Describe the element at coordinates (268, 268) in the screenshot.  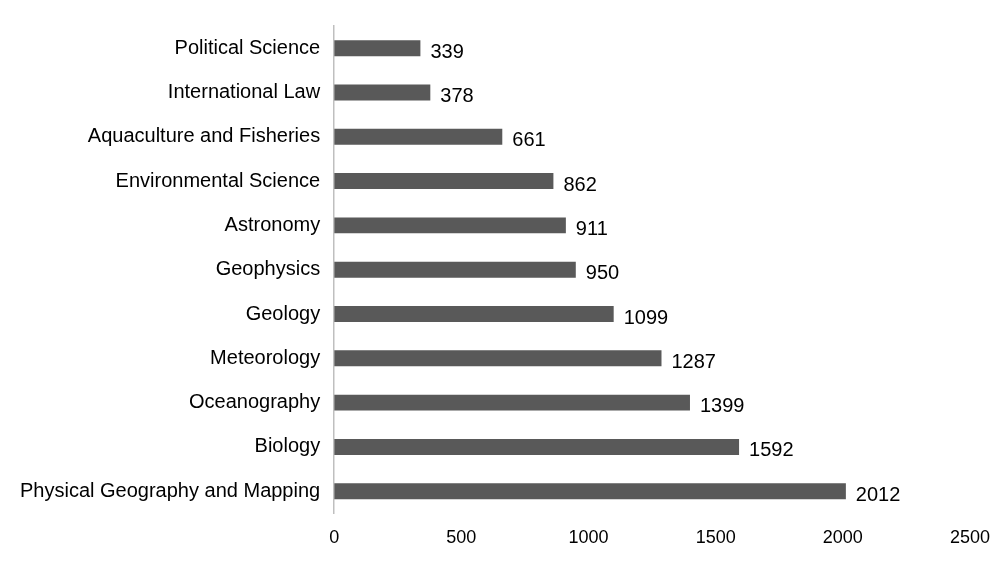
I see `y-tick-label: Geophysics` at that location.